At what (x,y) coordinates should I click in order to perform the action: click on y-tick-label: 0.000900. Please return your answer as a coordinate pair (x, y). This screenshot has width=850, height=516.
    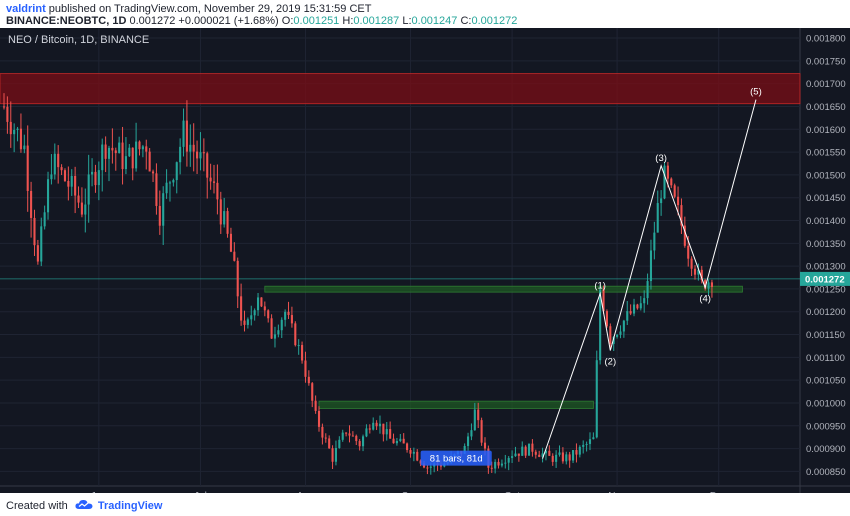
    Looking at the image, I should click on (826, 449).